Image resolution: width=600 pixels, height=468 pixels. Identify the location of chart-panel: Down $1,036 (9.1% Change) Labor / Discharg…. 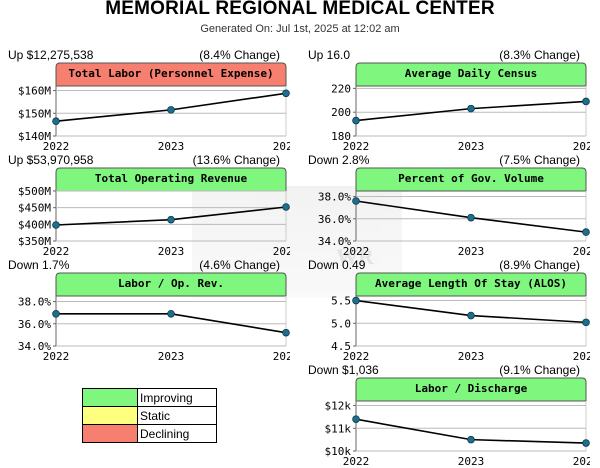
(445, 415).